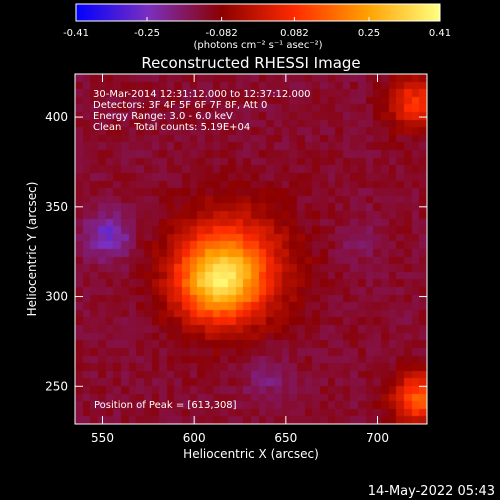 This screenshot has height=500, width=500. Describe the element at coordinates (76, 33) in the screenshot. I see `colorbar-tick-label: -0.41` at that location.